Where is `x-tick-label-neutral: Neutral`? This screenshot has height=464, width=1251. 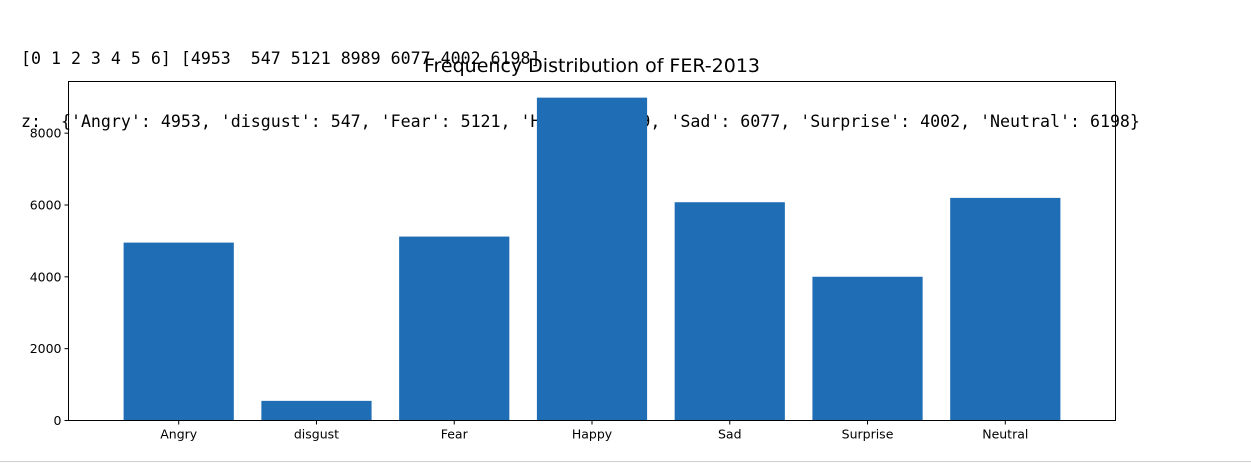 x-tick-label-neutral: Neutral is located at coordinates (1005, 434).